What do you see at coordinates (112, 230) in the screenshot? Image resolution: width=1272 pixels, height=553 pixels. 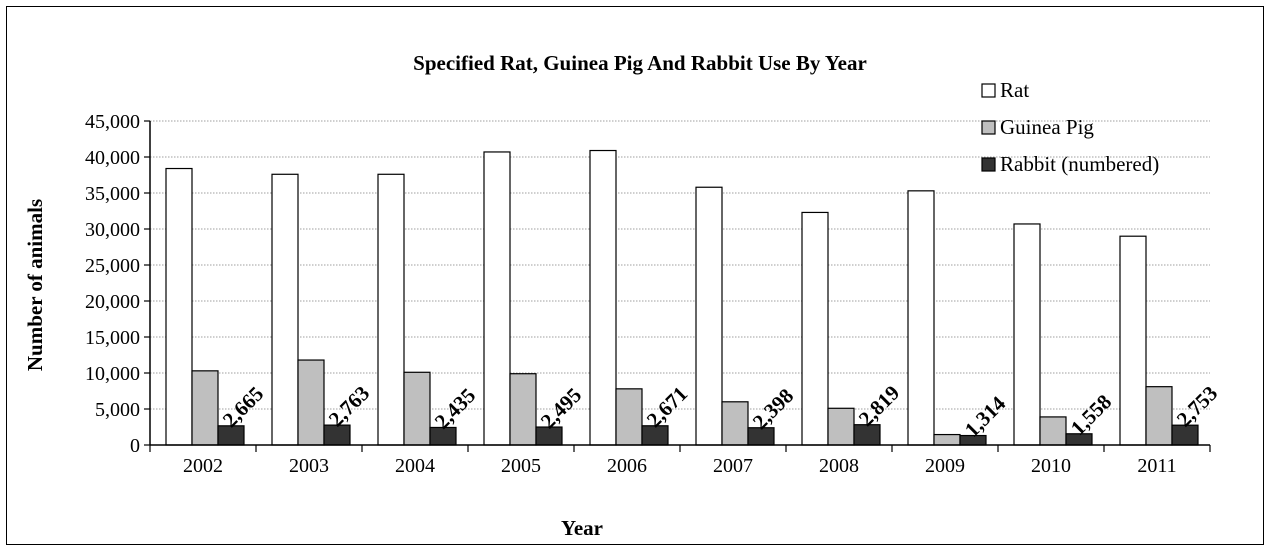 I see `y-tick-label: 30,000` at bounding box center [112, 230].